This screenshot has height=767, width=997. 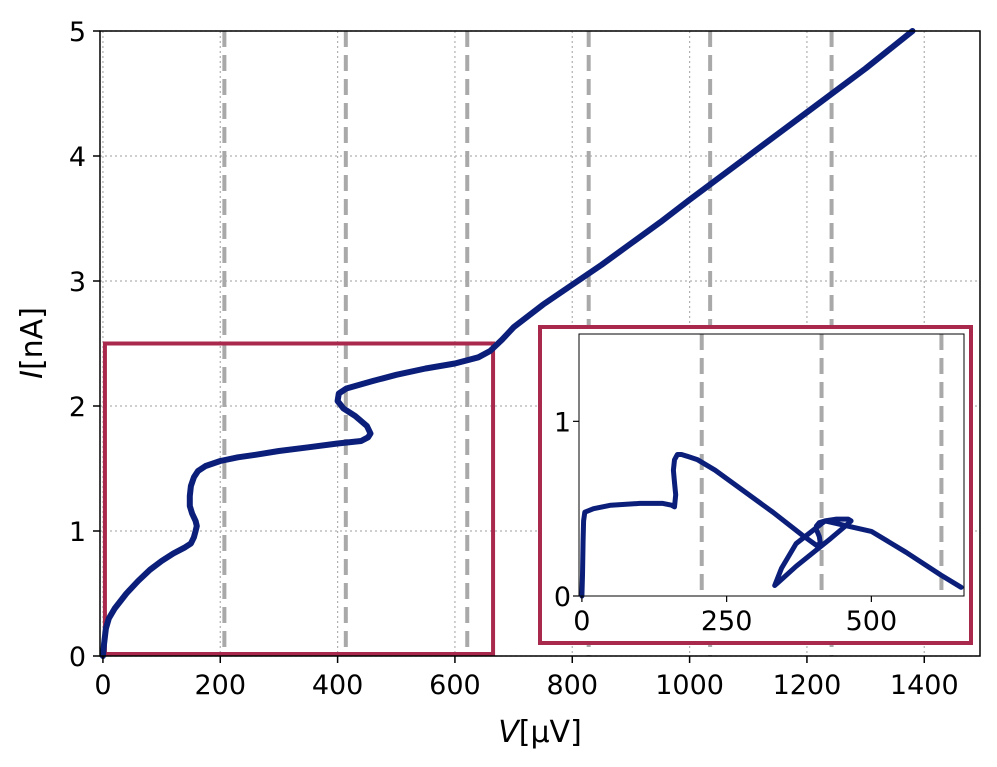 I want to click on y-tick-label: 4, so click(x=77, y=157).